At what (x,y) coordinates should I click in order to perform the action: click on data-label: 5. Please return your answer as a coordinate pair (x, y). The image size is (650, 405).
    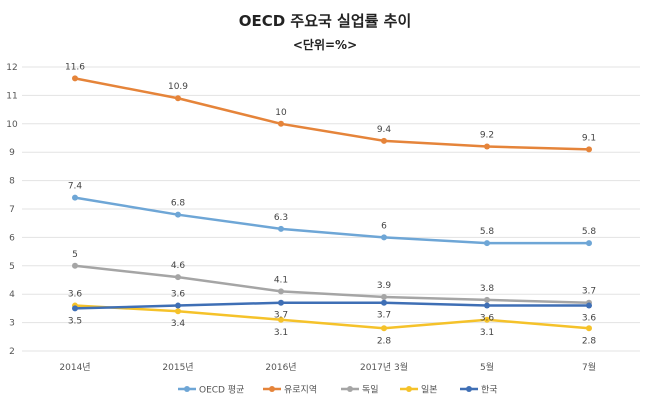
    Looking at the image, I should click on (75, 255).